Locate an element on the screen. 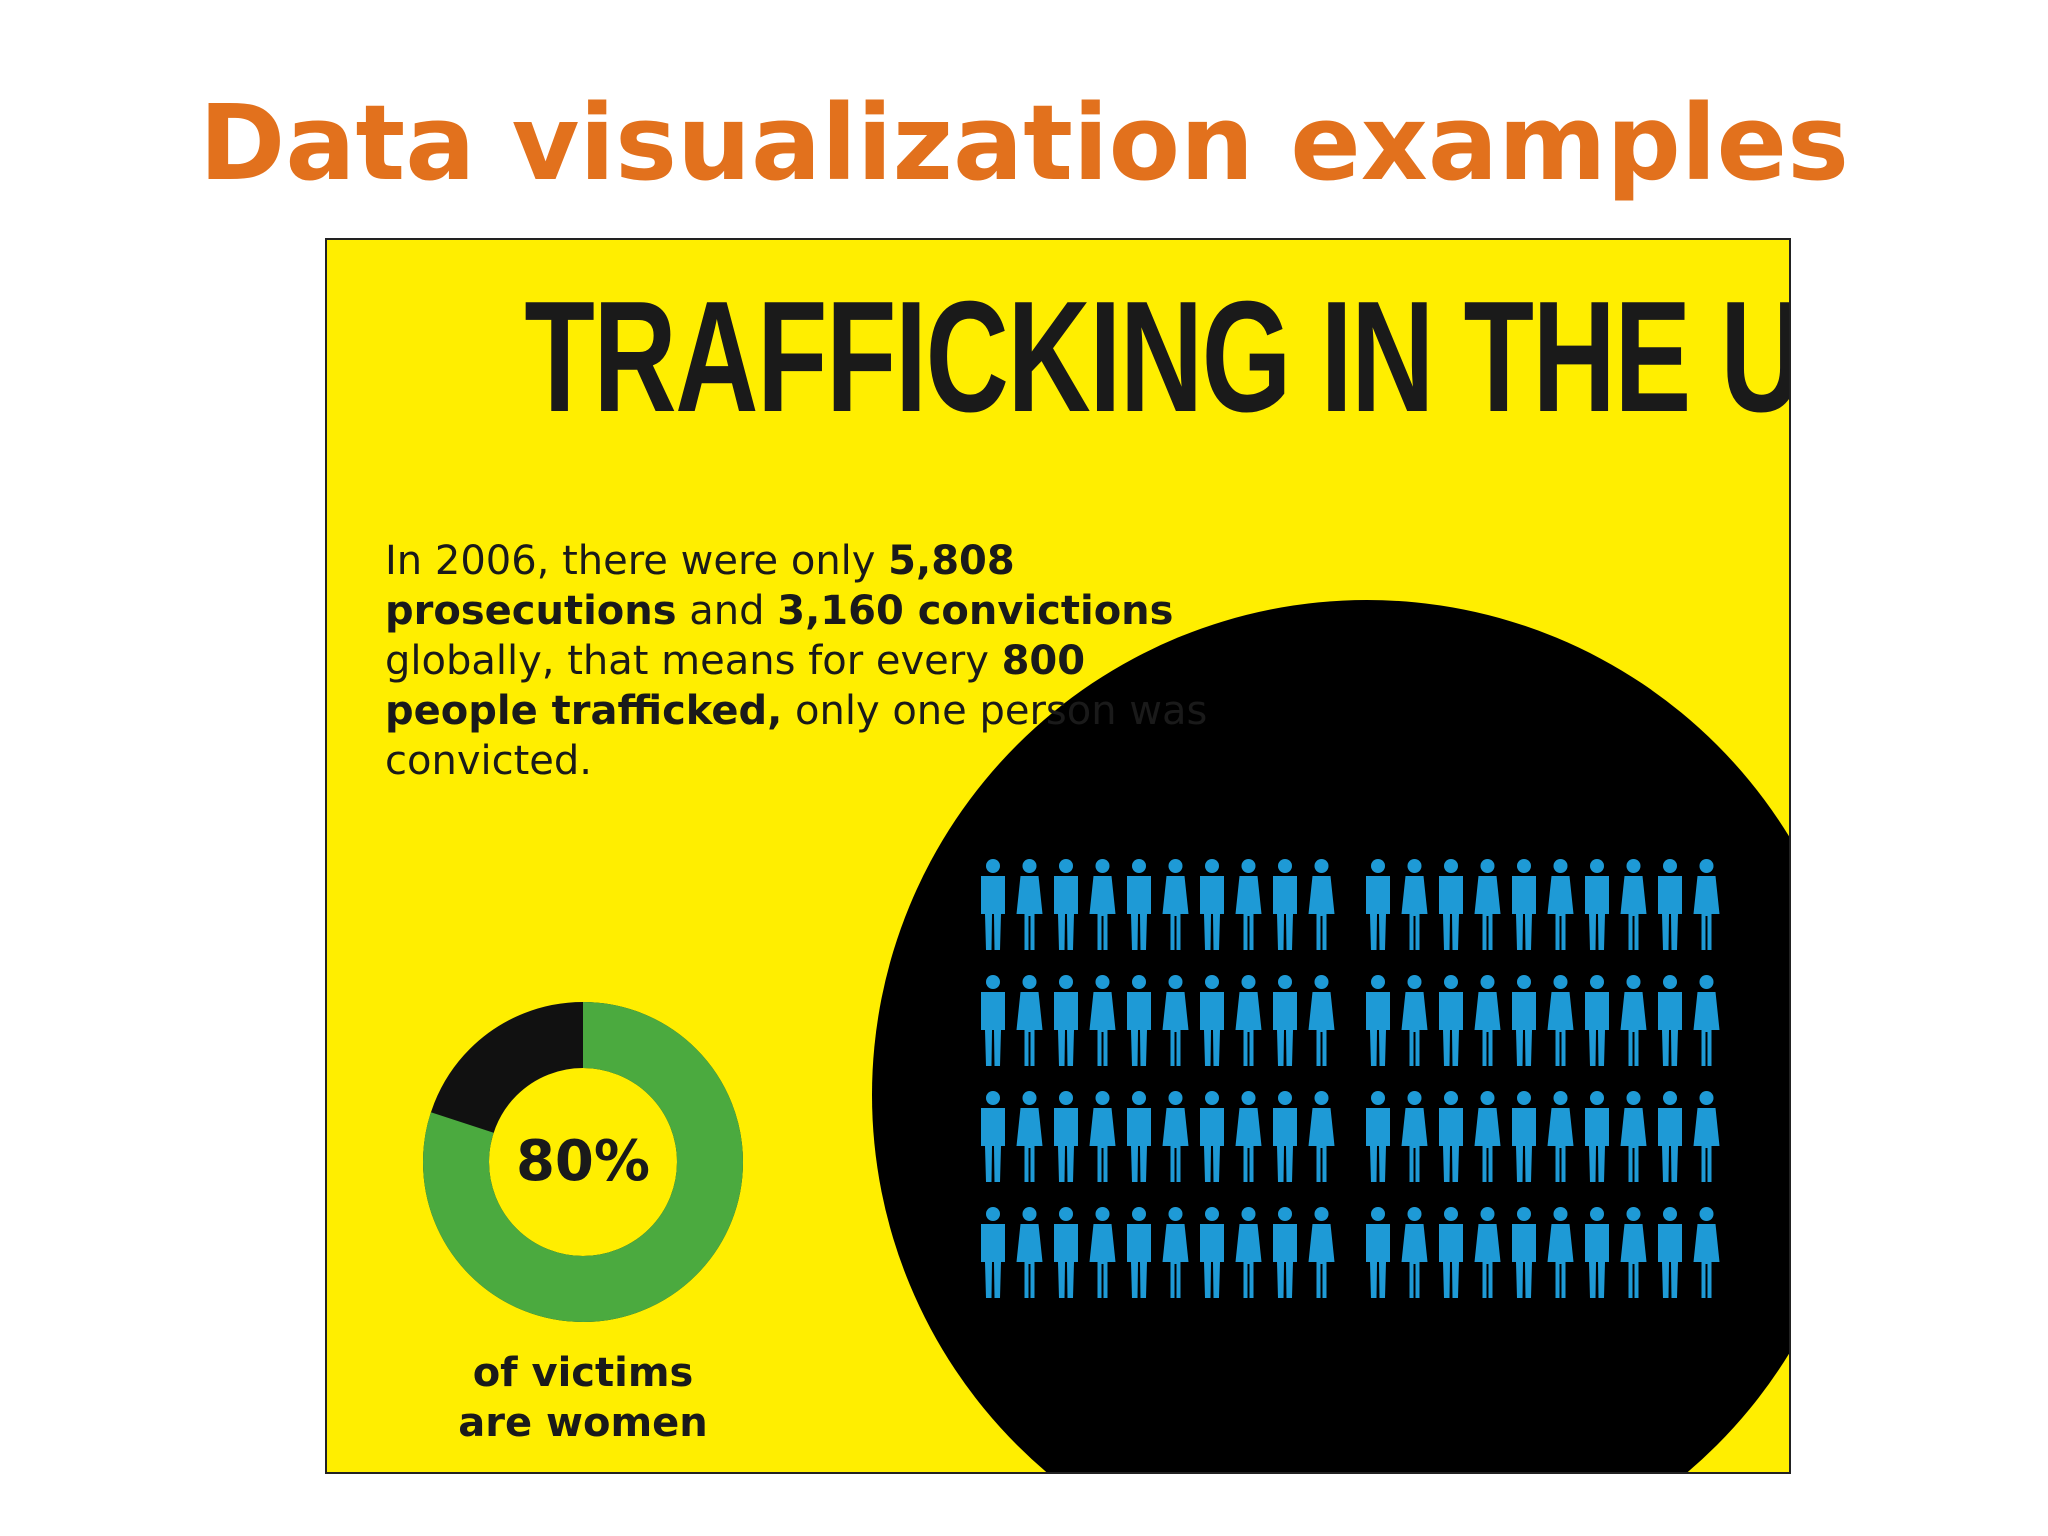 The height and width of the screenshot is (1536, 2048). donut-caption-line1: of victims is located at coordinates (583, 1373).